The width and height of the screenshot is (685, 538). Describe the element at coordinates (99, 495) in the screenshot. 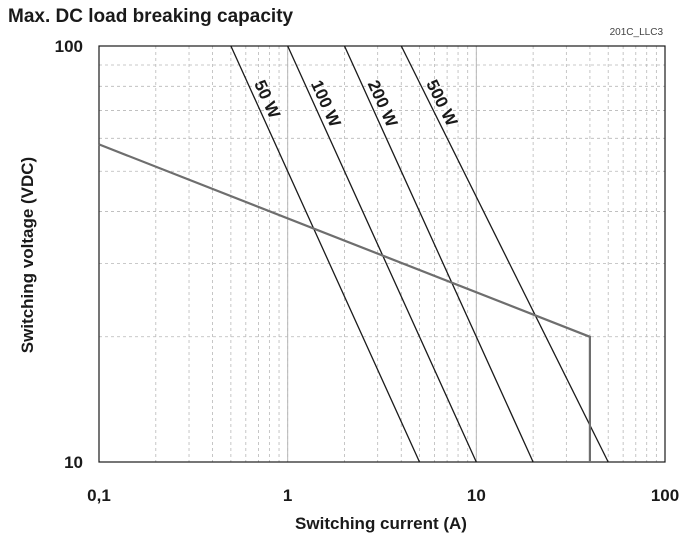

I see `x-tick-label: 0,1` at that location.